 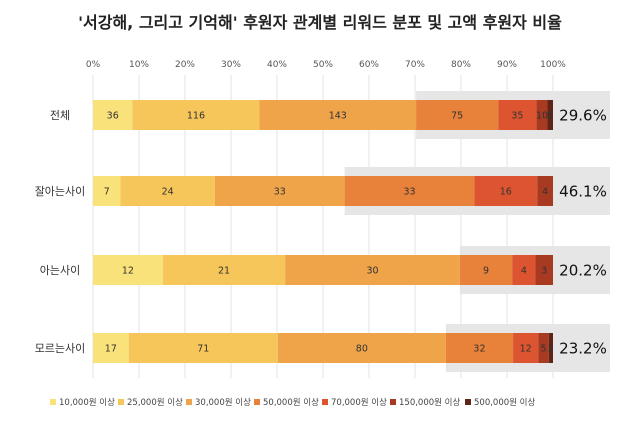 What do you see at coordinates (583, 271) in the screenshot?
I see `high-donor-ratio: 20.2%` at bounding box center [583, 271].